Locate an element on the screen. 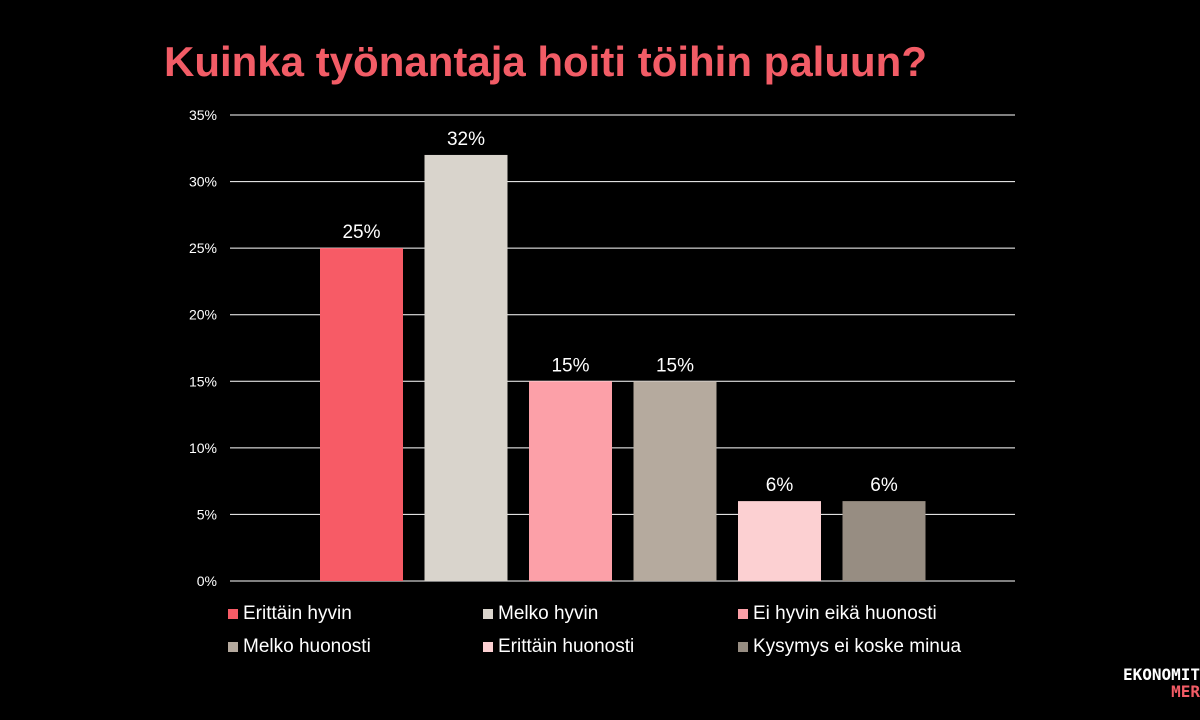 This screenshot has height=720, width=1200. legend-item: Melko hyvin is located at coordinates (610, 614).